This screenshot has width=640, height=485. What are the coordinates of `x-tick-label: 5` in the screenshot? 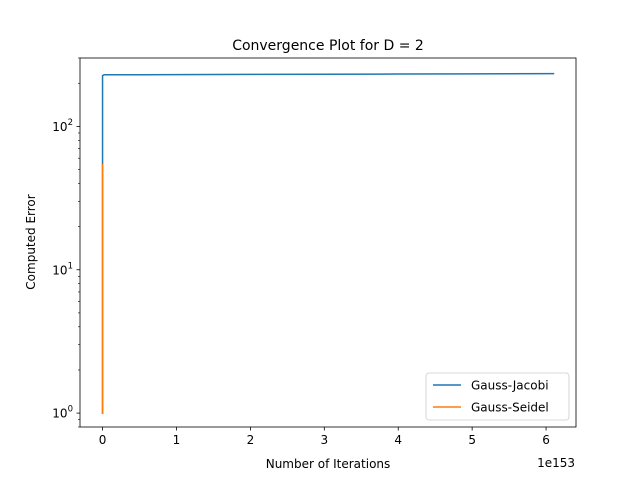 It's located at (472, 440).